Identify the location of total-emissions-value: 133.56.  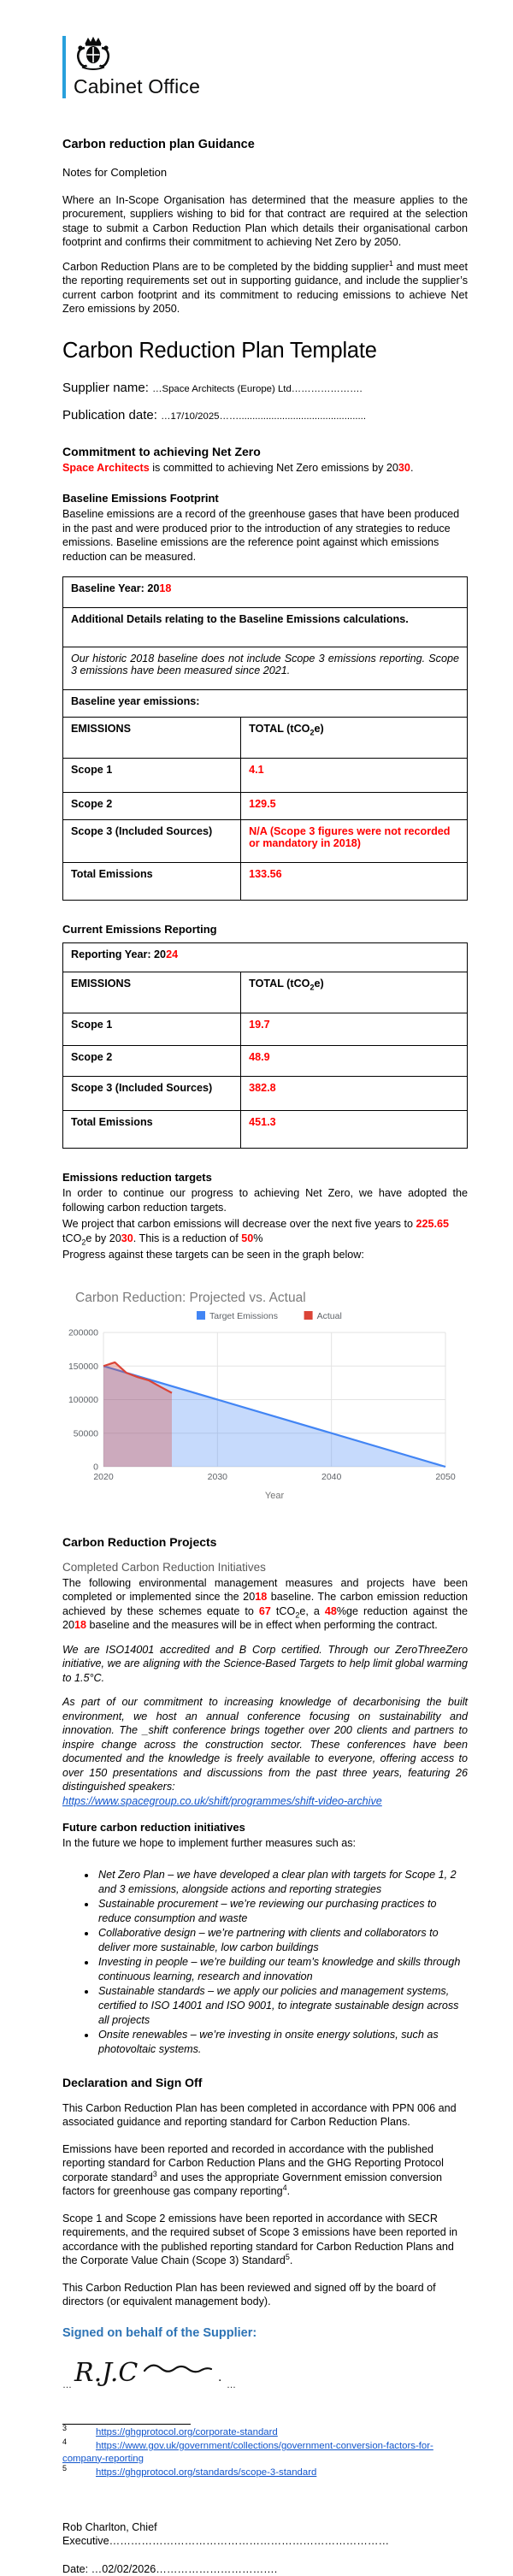
(354, 882).